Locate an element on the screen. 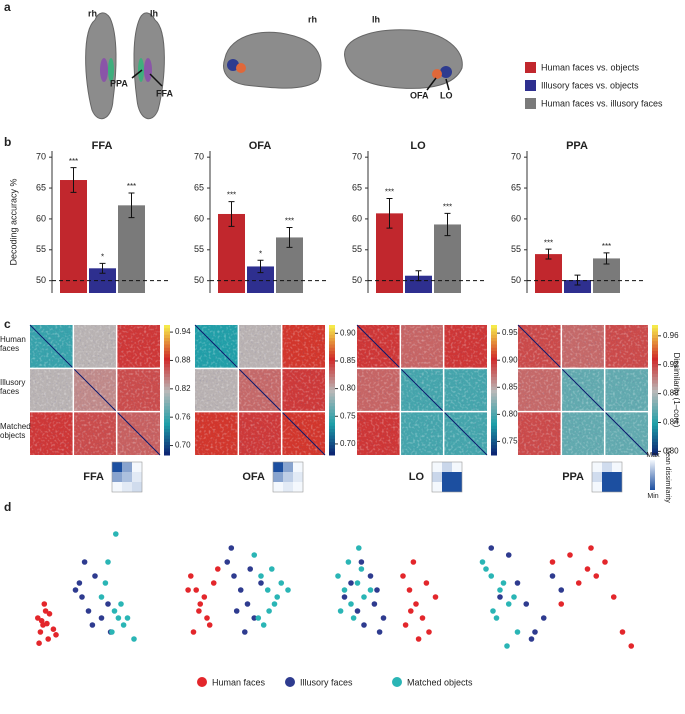 The width and height of the screenshot is (685, 714). colorbar-tick-label: 0.82 is located at coordinates (183, 388).